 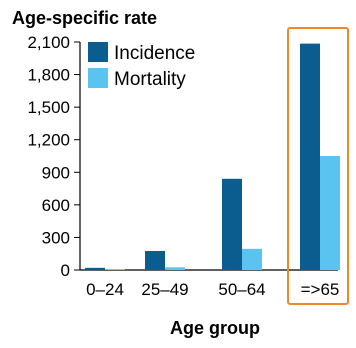 What do you see at coordinates (320, 289) in the screenshot?
I see `x-tick-label: =>65` at bounding box center [320, 289].